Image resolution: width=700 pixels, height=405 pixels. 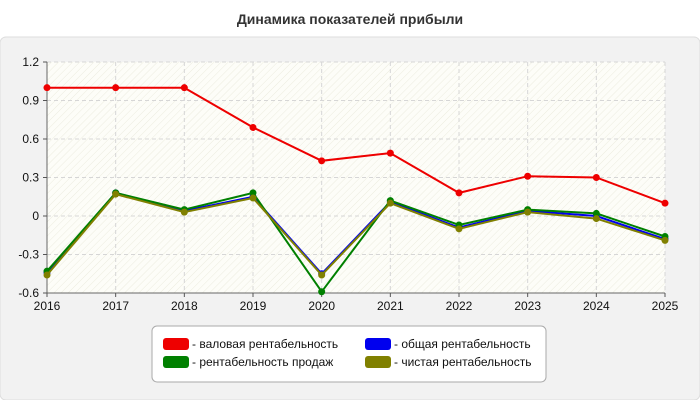 I want to click on y-tick-label: 0.9, so click(x=30, y=101).